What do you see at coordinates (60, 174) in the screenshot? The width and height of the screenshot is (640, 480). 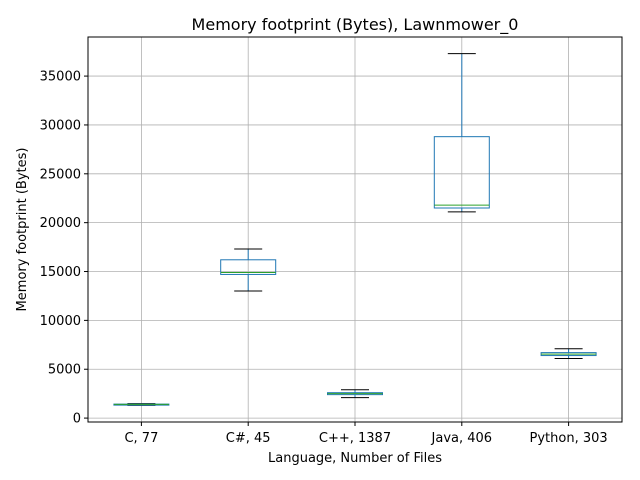 I see `y-tick-label: 25000` at bounding box center [60, 174].